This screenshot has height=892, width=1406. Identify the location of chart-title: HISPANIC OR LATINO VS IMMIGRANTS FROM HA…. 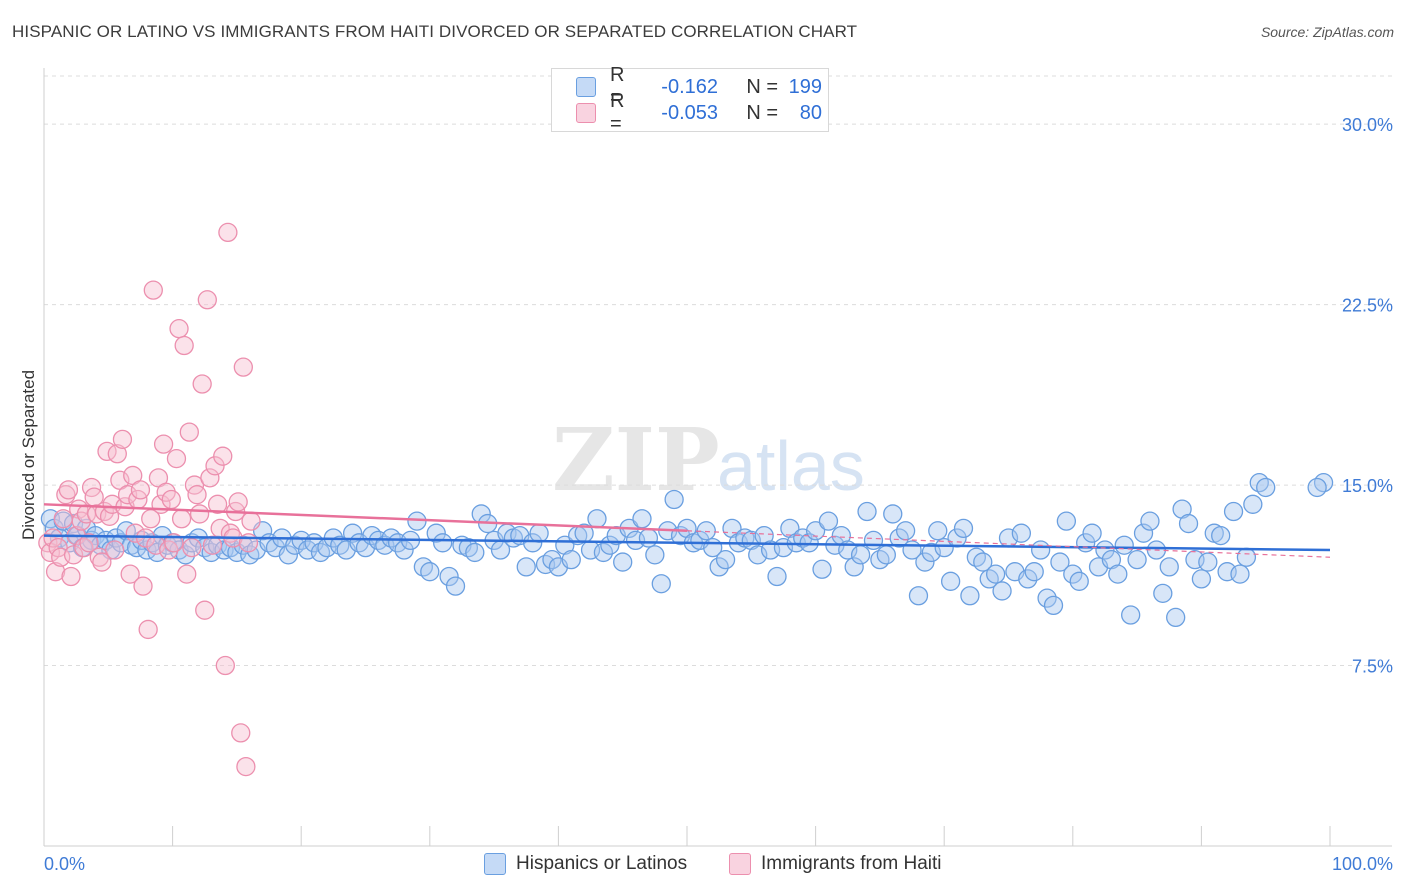
(435, 31).